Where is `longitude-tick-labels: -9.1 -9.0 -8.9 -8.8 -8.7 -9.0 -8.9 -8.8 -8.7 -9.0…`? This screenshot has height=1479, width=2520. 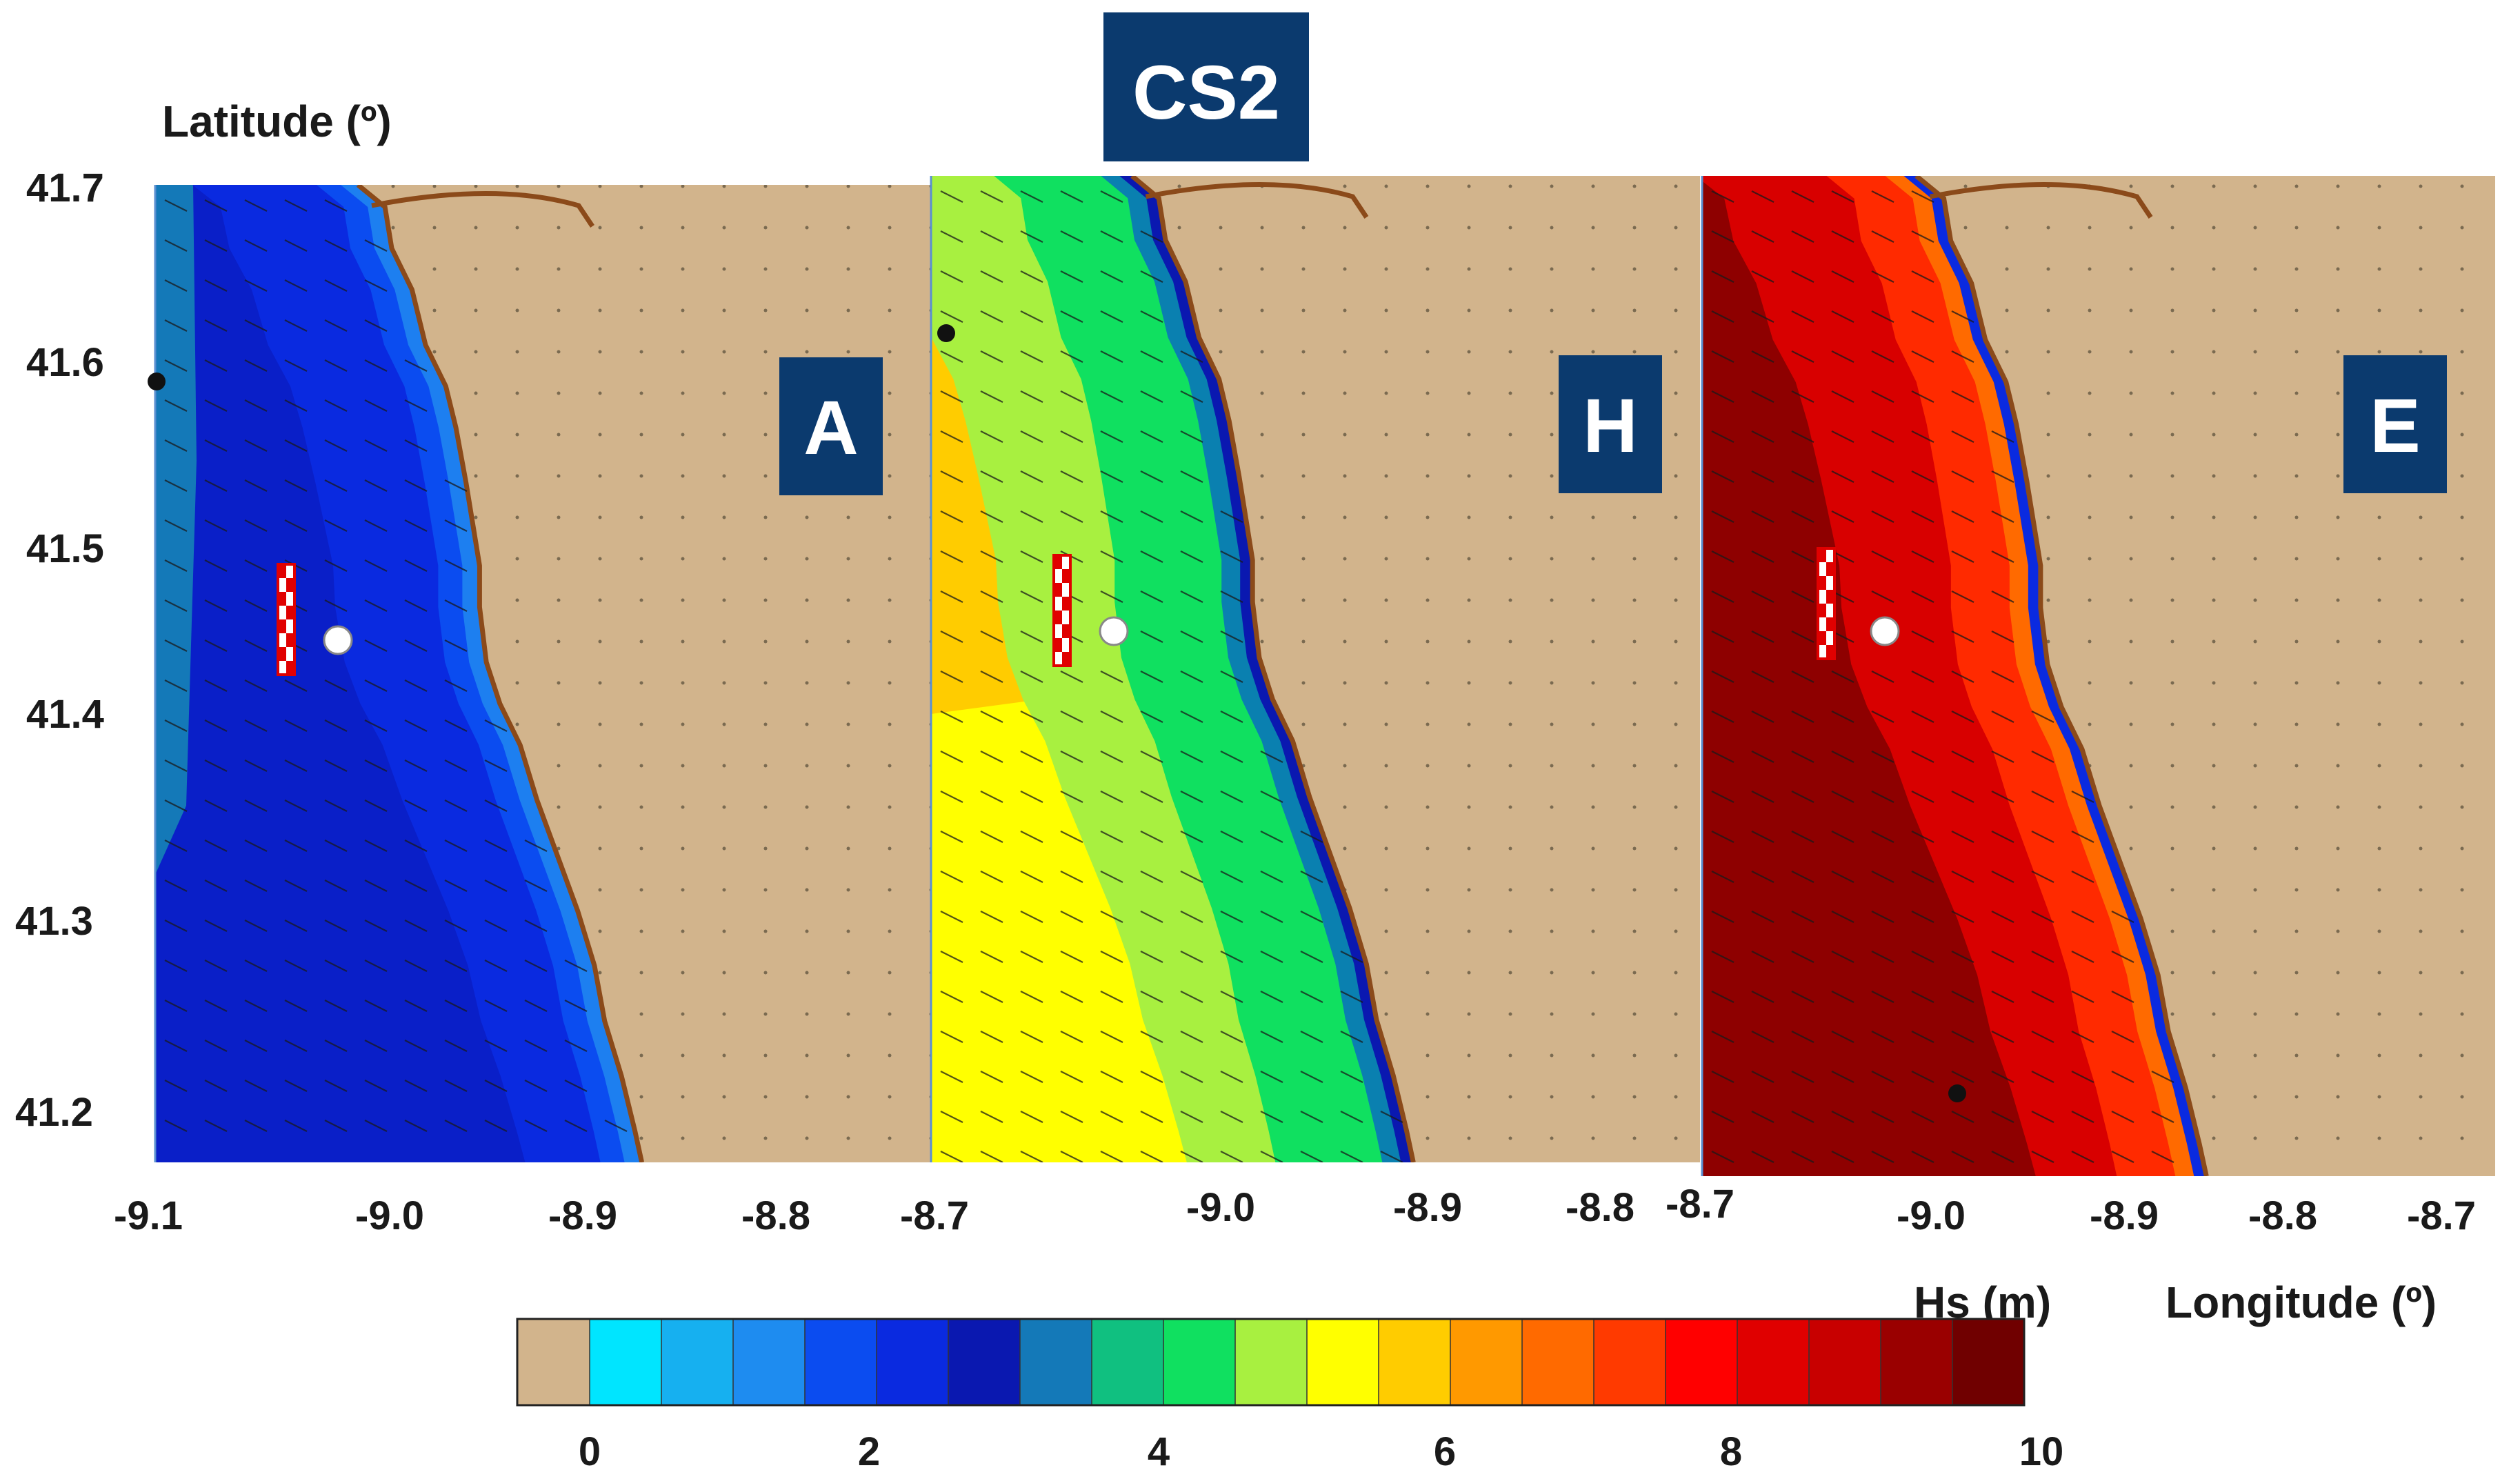 longitude-tick-labels: -9.1 -9.0 -8.9 -8.8 -8.7 -9.0 -8.9 -8.8 -8.7 -9.0… is located at coordinates (1295, 1210).